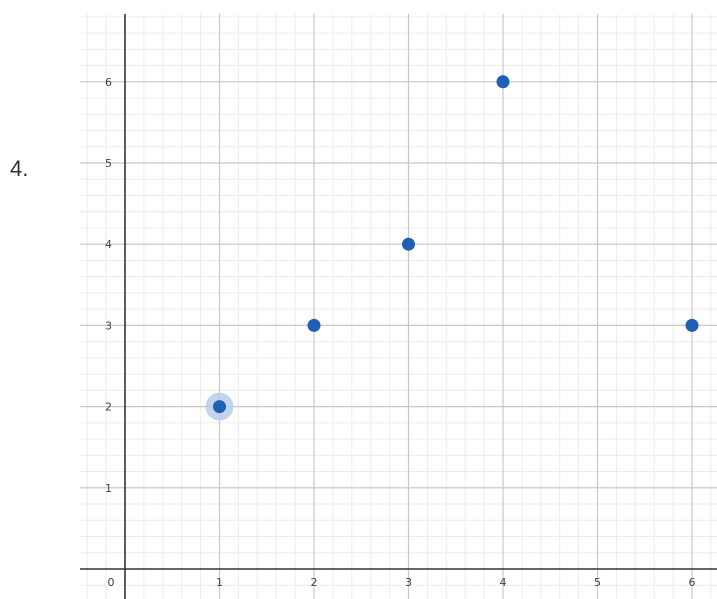 This screenshot has width=717, height=599. Describe the element at coordinates (108, 325) in the screenshot. I see `y-tick-label: 3` at that location.